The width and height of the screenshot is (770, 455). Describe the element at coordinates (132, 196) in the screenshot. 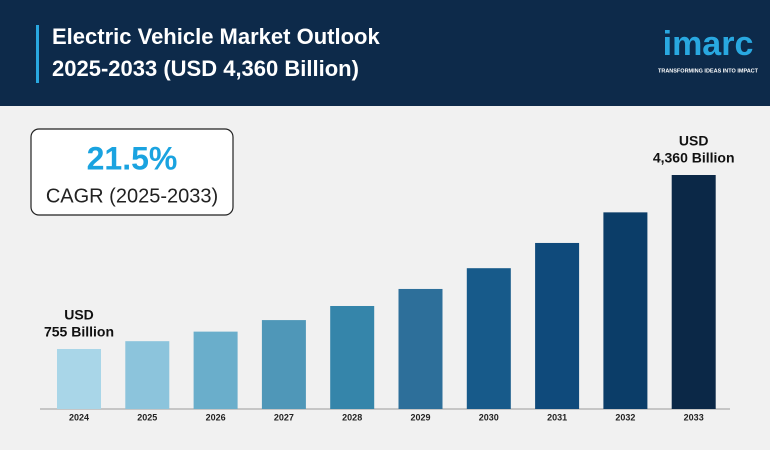

I see `cagr-label: CAGR (2025-2033)` at that location.